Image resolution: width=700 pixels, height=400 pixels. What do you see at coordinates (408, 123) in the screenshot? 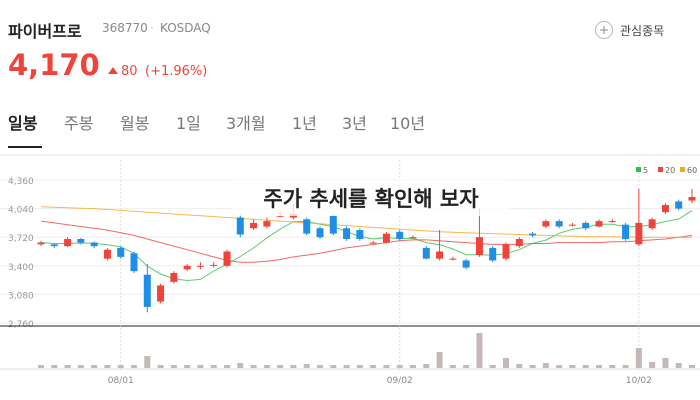
I see `tab: 10년` at bounding box center [408, 123].